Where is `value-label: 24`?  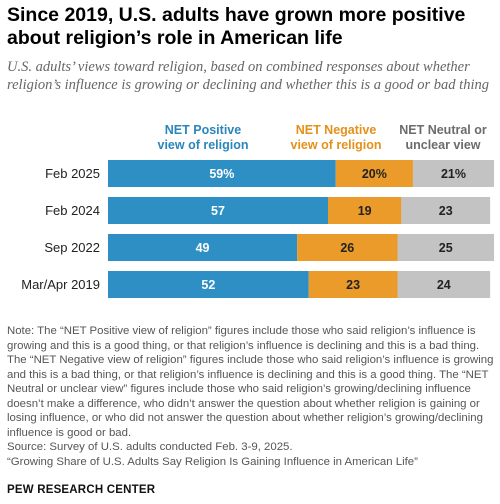 value-label: 24 is located at coordinates (444, 285).